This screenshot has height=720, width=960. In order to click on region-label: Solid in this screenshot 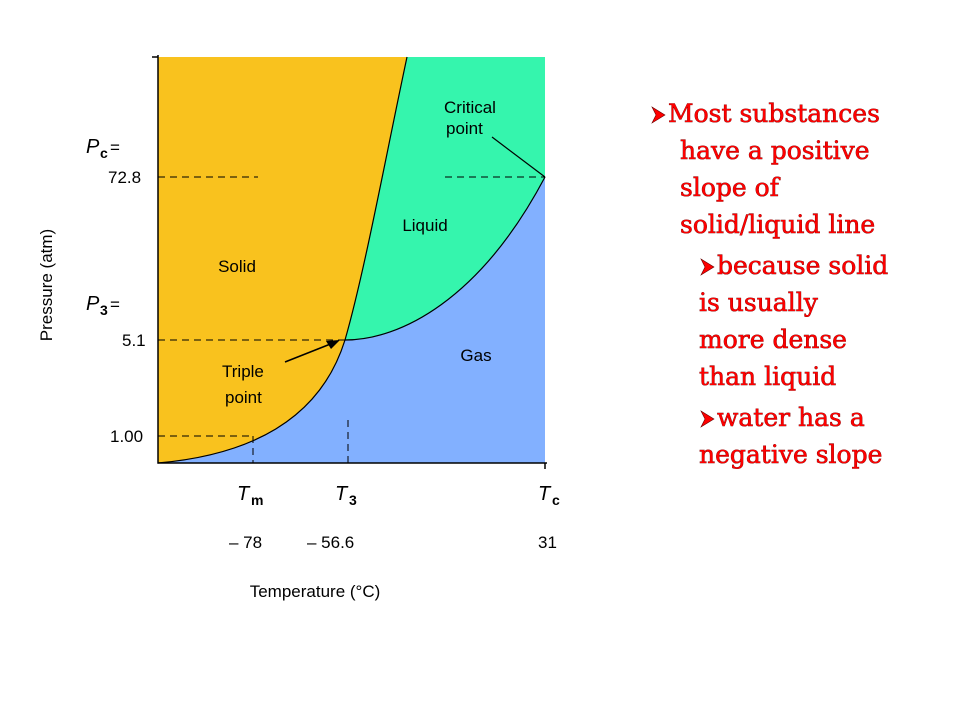, I will do `click(237, 266)`.